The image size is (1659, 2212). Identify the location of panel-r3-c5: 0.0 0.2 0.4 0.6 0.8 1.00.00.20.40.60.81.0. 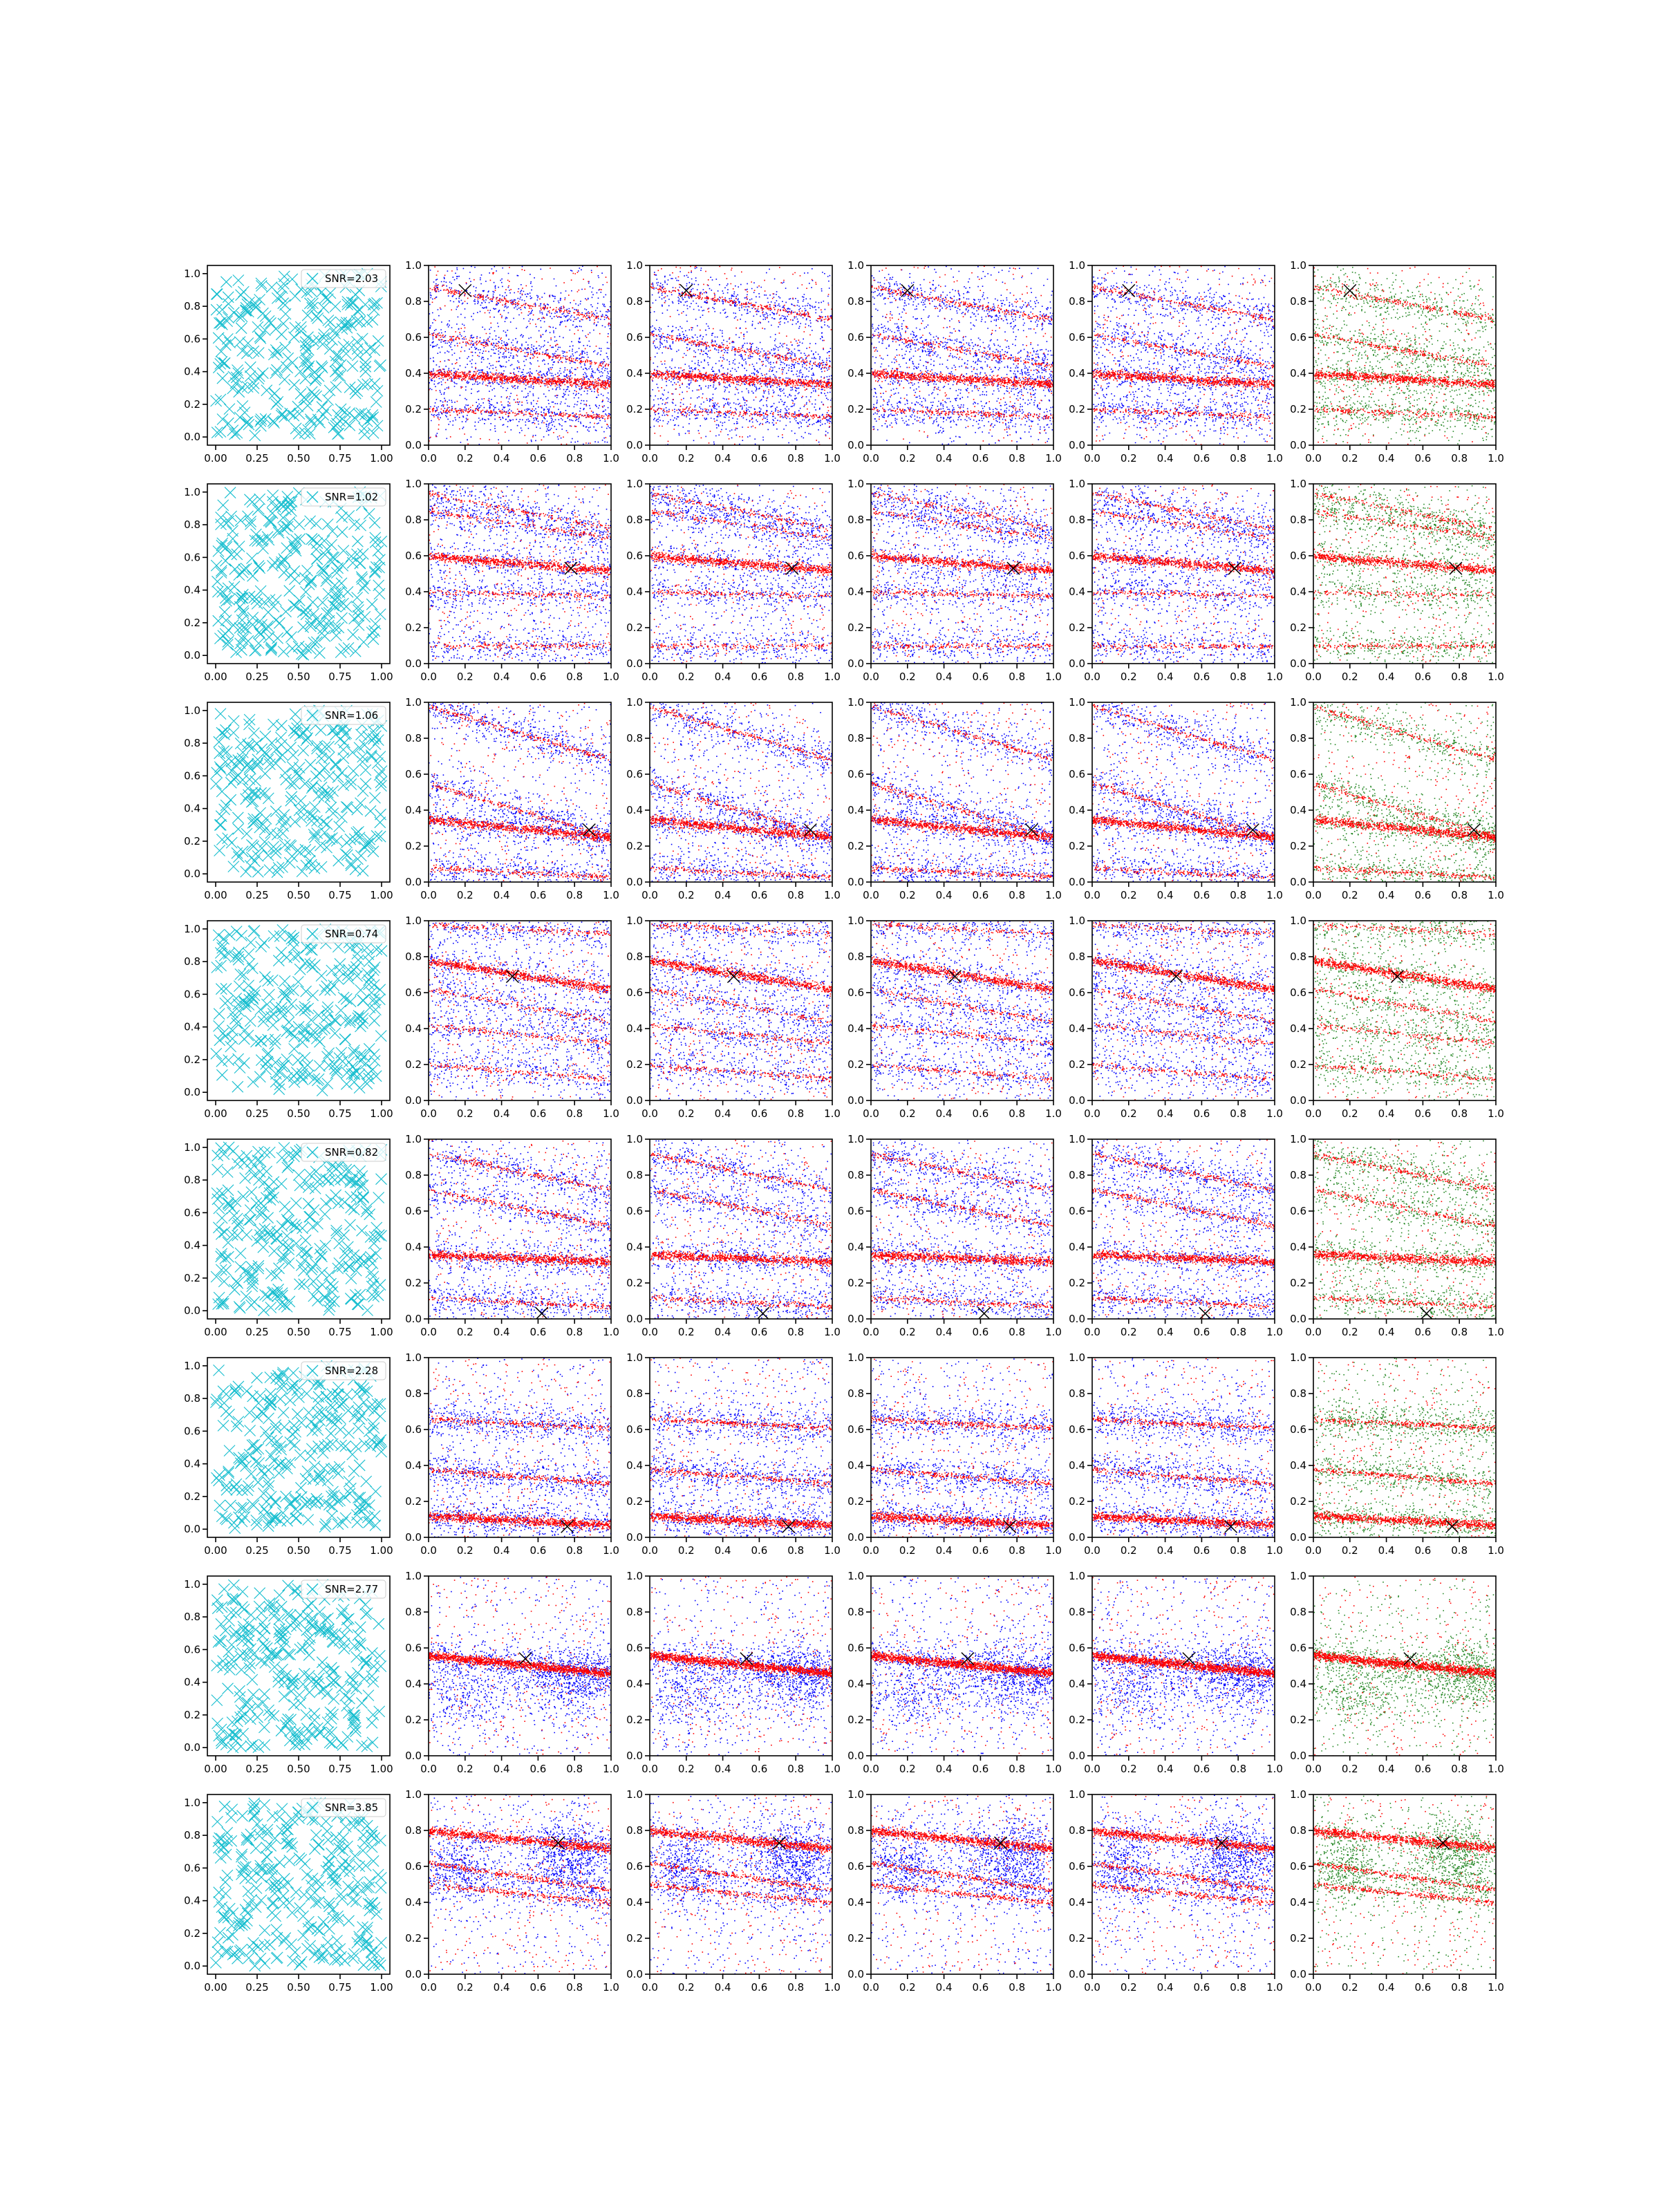
(1176, 798).